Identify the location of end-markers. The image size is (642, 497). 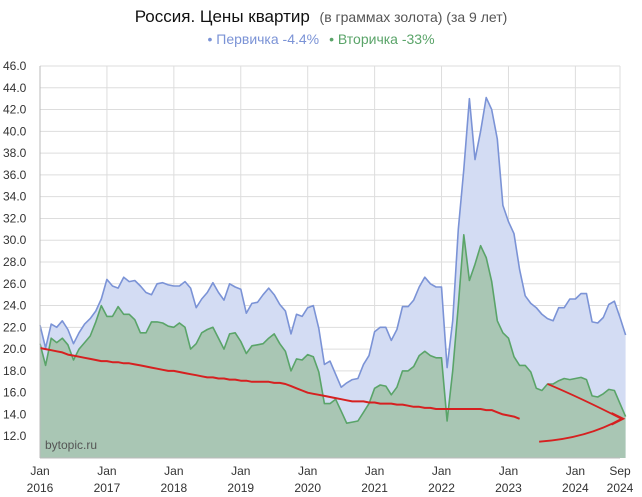
(582, 413).